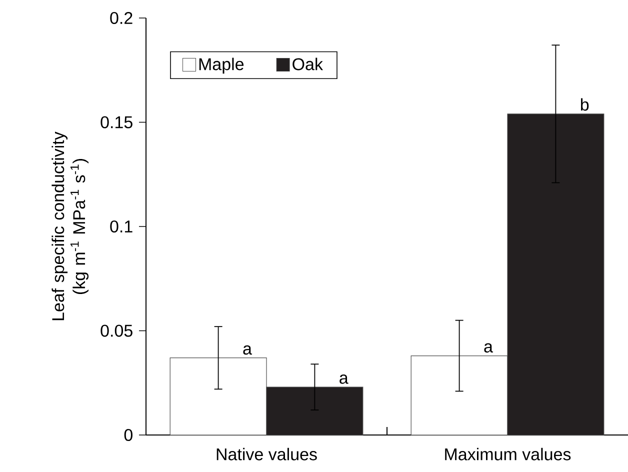 The height and width of the screenshot is (472, 628). I want to click on x-tick-label: Native values, so click(266, 454).